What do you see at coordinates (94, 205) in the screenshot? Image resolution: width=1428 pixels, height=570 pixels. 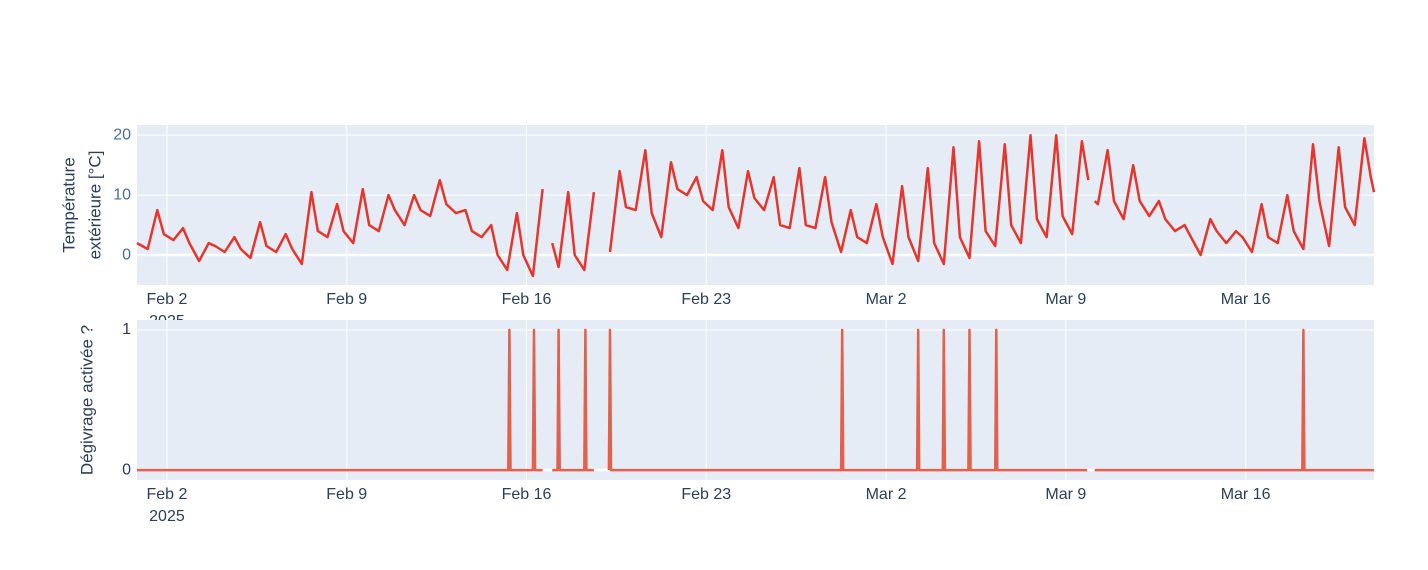 I see `y-axis-title: extérieure [°C]` at bounding box center [94, 205].